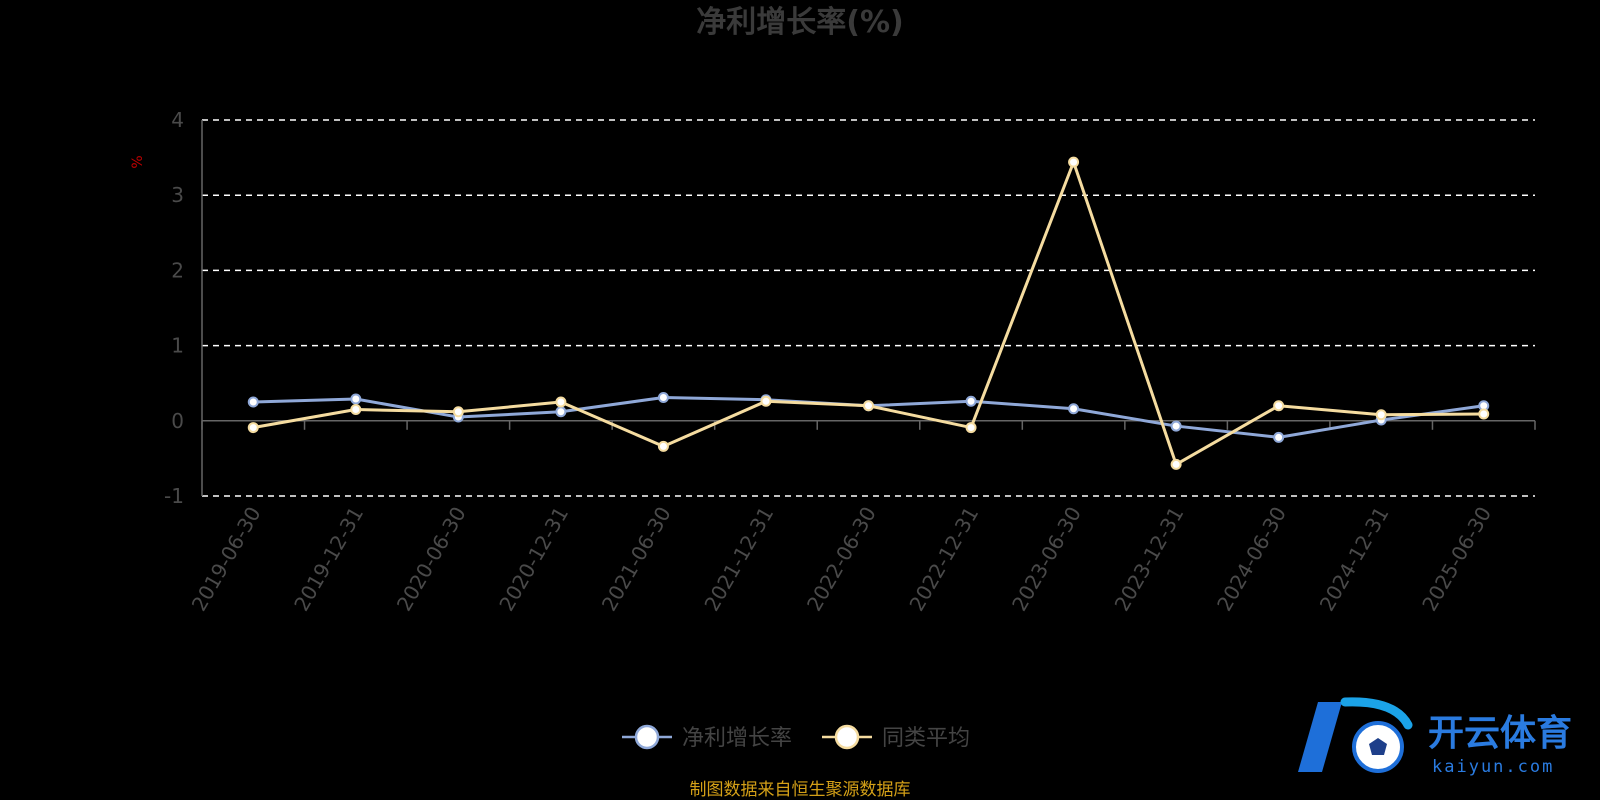 This screenshot has width=1600, height=800. I want to click on x-tick-label: 2022-12-31, so click(943, 559).